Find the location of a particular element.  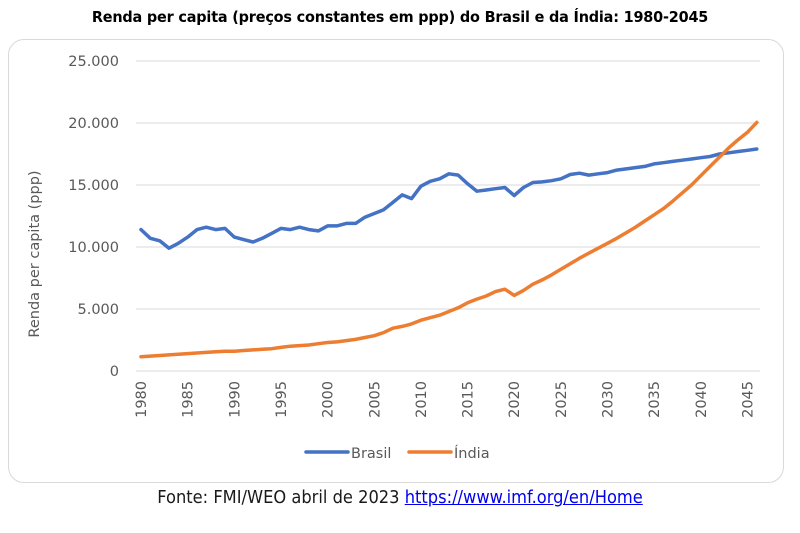

x-tick-label: 2040 is located at coordinates (702, 399).